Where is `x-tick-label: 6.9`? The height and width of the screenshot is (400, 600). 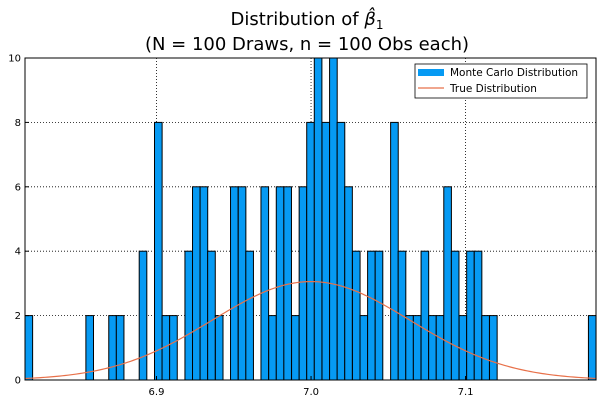
x-tick-label: 6.9 is located at coordinates (157, 392).